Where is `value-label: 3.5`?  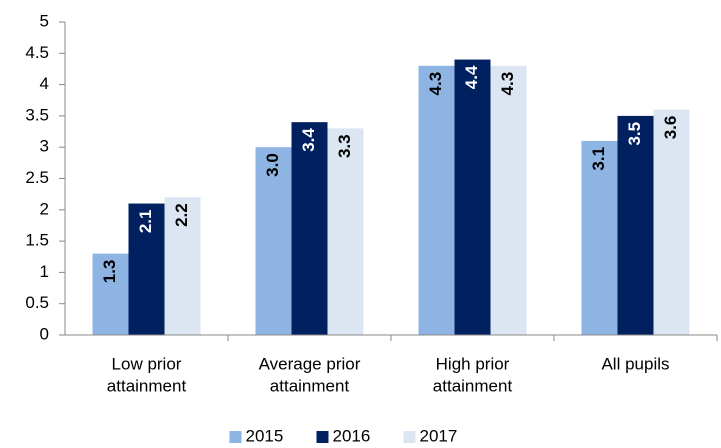 value-label: 3.5 is located at coordinates (634, 134).